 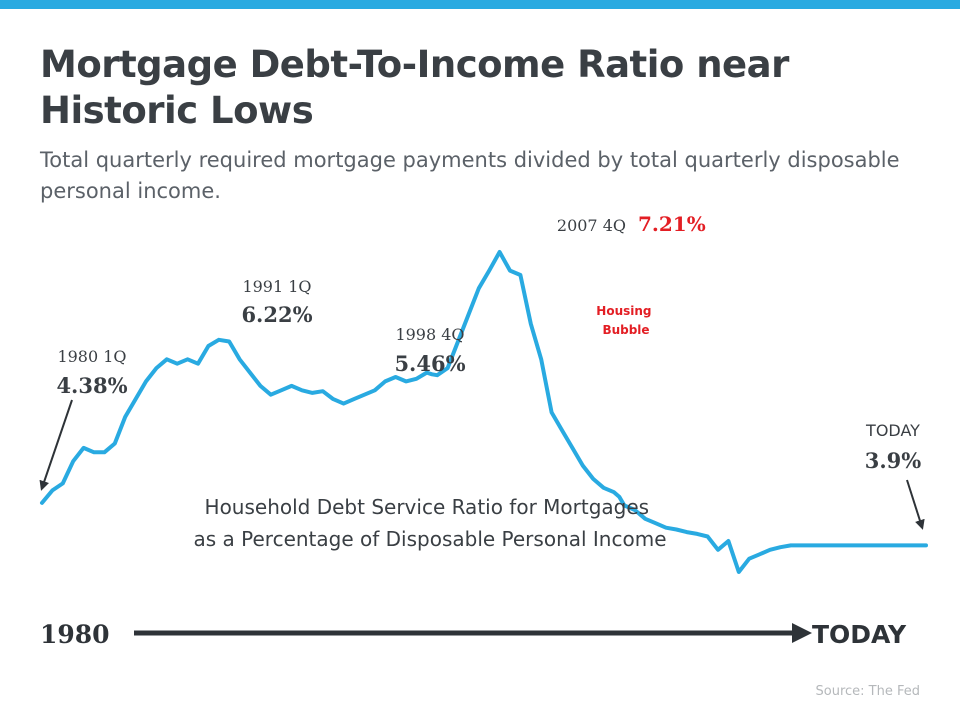 What do you see at coordinates (480, 4) in the screenshot?
I see `top-accent-bar` at bounding box center [480, 4].